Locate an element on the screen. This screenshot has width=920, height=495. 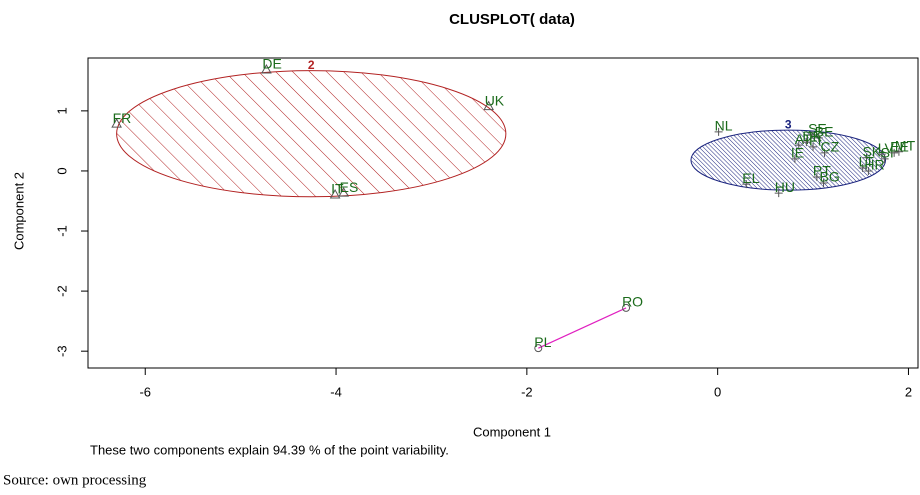
point-label: RO is located at coordinates (632, 302).